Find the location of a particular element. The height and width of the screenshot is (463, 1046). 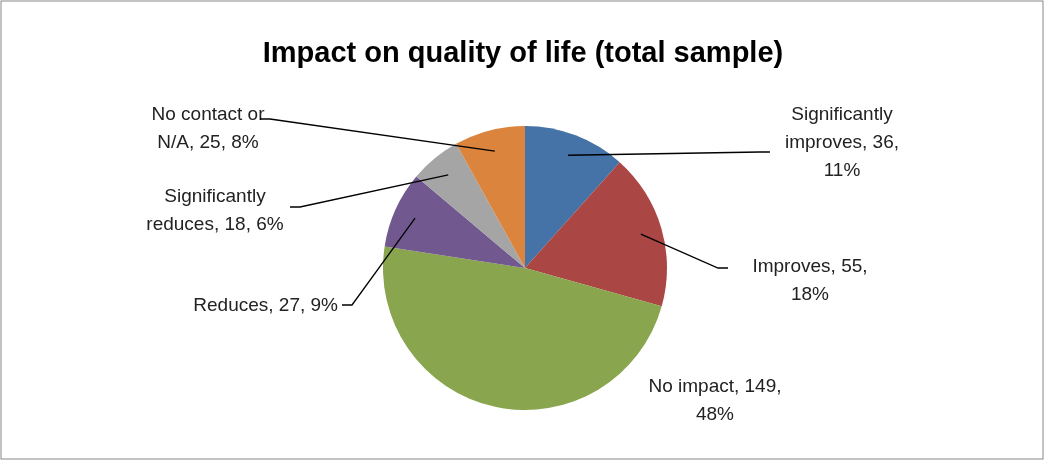

slice-label: Reduces, 27, 9% is located at coordinates (266, 304).